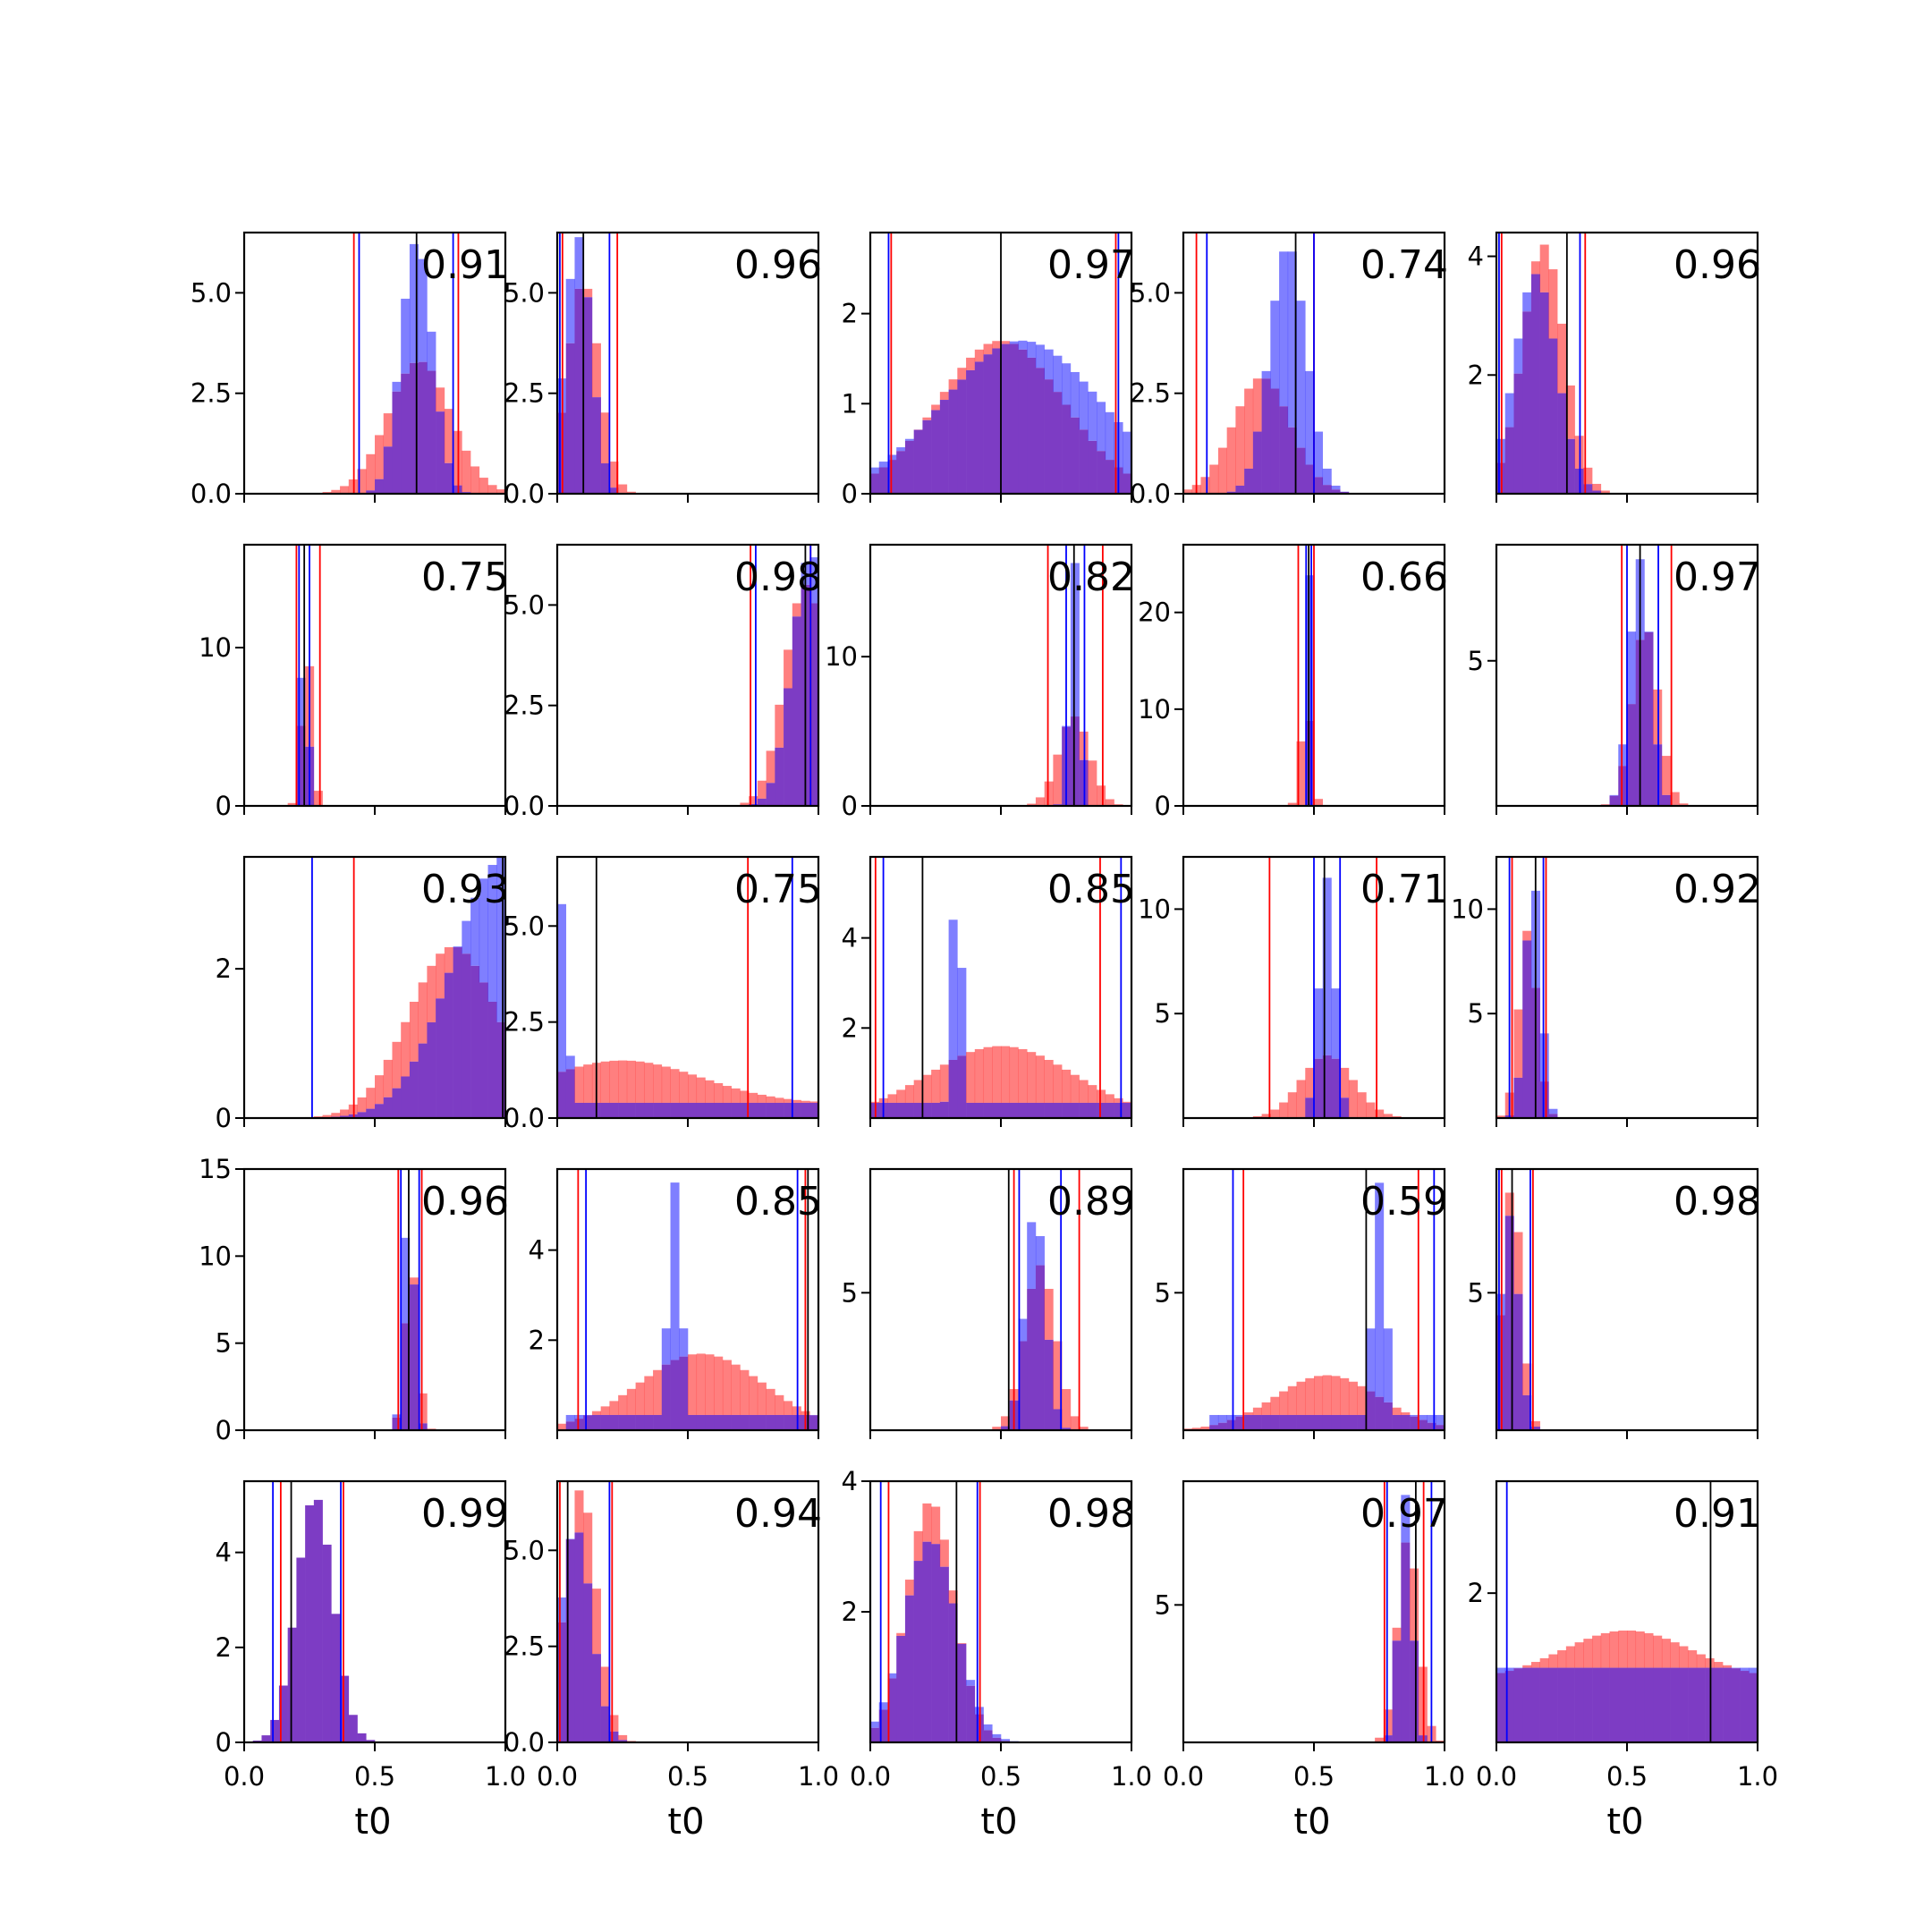 This screenshot has height=1932, width=1932. Describe the element at coordinates (1614, 679) in the screenshot. I see `panel-10: 50.97` at that location.